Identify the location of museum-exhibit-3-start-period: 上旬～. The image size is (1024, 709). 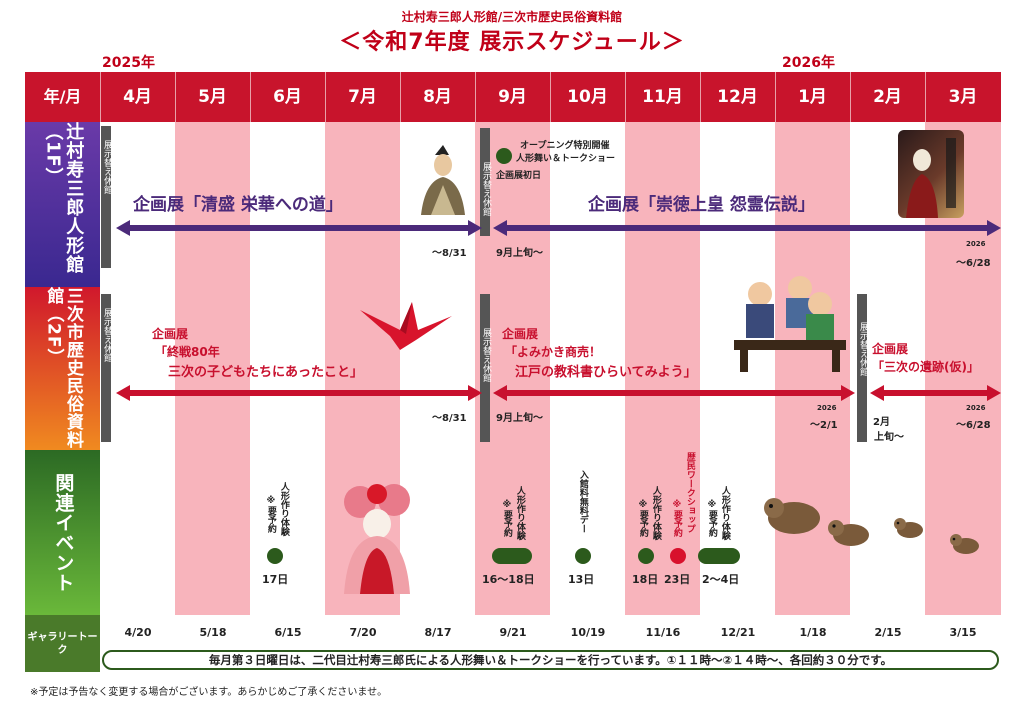
(889, 437).